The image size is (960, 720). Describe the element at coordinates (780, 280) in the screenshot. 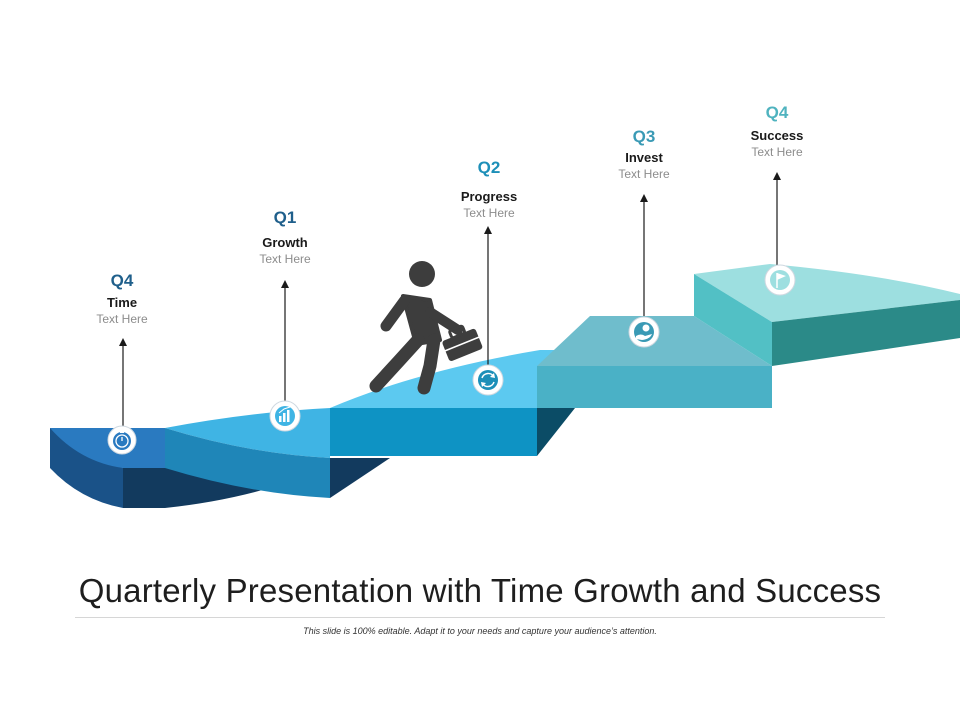

I see `flag-icon` at that location.